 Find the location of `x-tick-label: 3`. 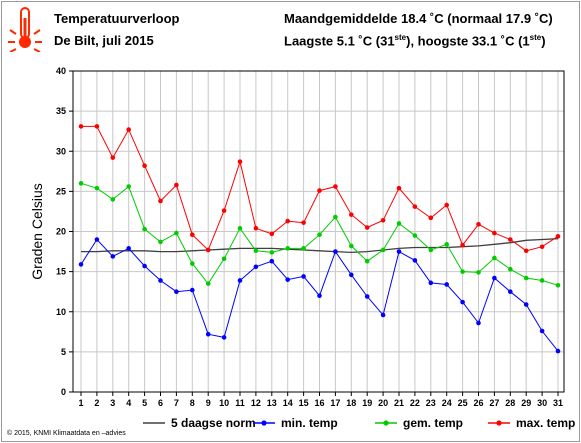

x-tick-label: 3 is located at coordinates (112, 403).